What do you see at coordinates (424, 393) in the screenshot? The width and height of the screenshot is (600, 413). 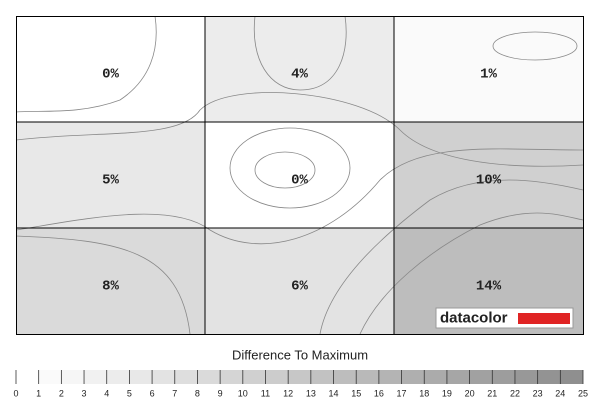 I see `colorbar-tick-label: 18` at bounding box center [424, 393].